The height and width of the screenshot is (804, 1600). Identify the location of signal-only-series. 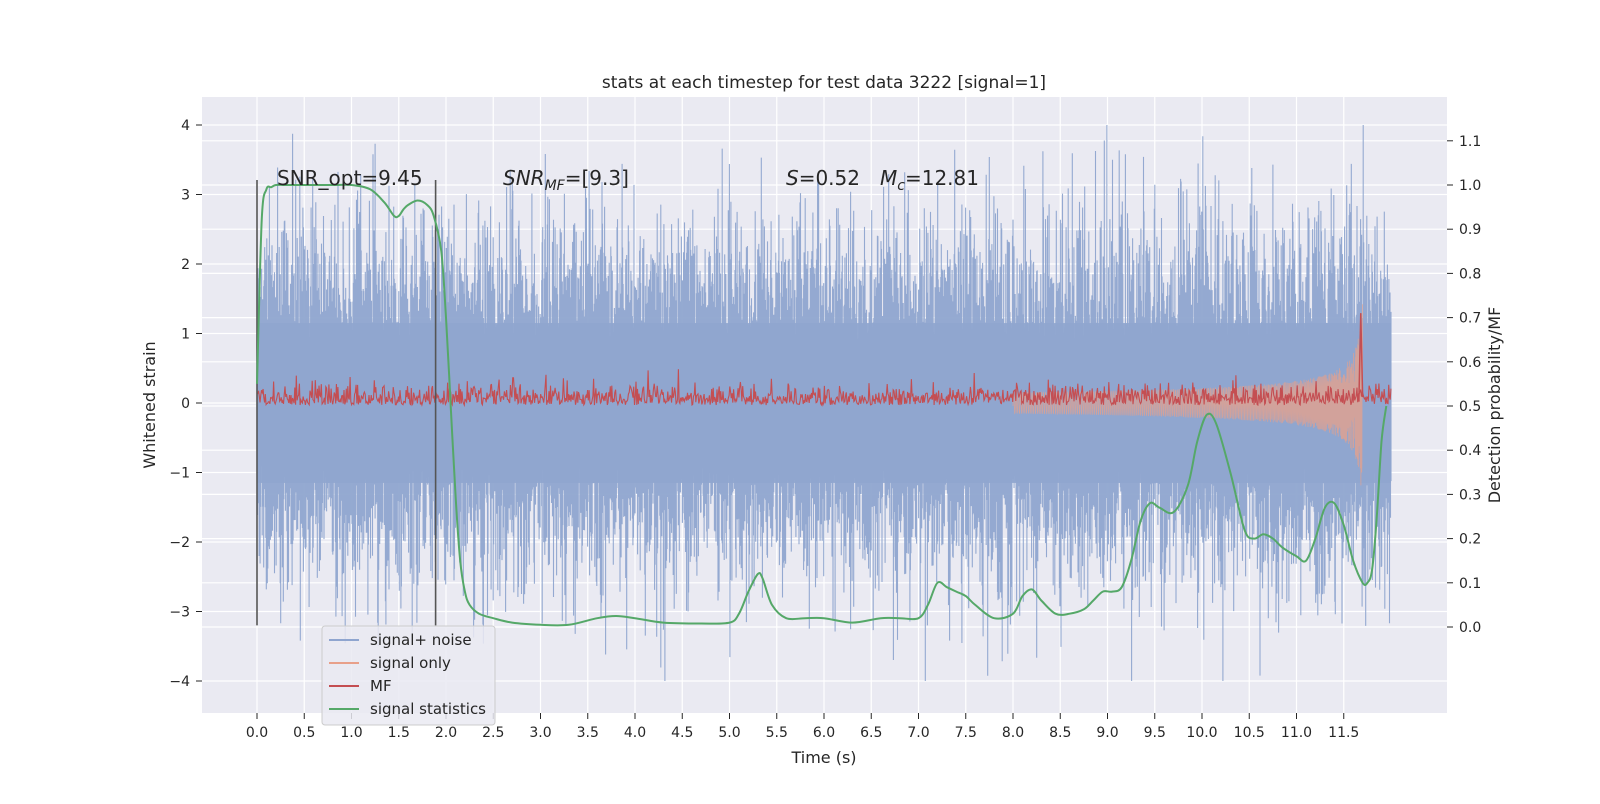
(1187, 395).